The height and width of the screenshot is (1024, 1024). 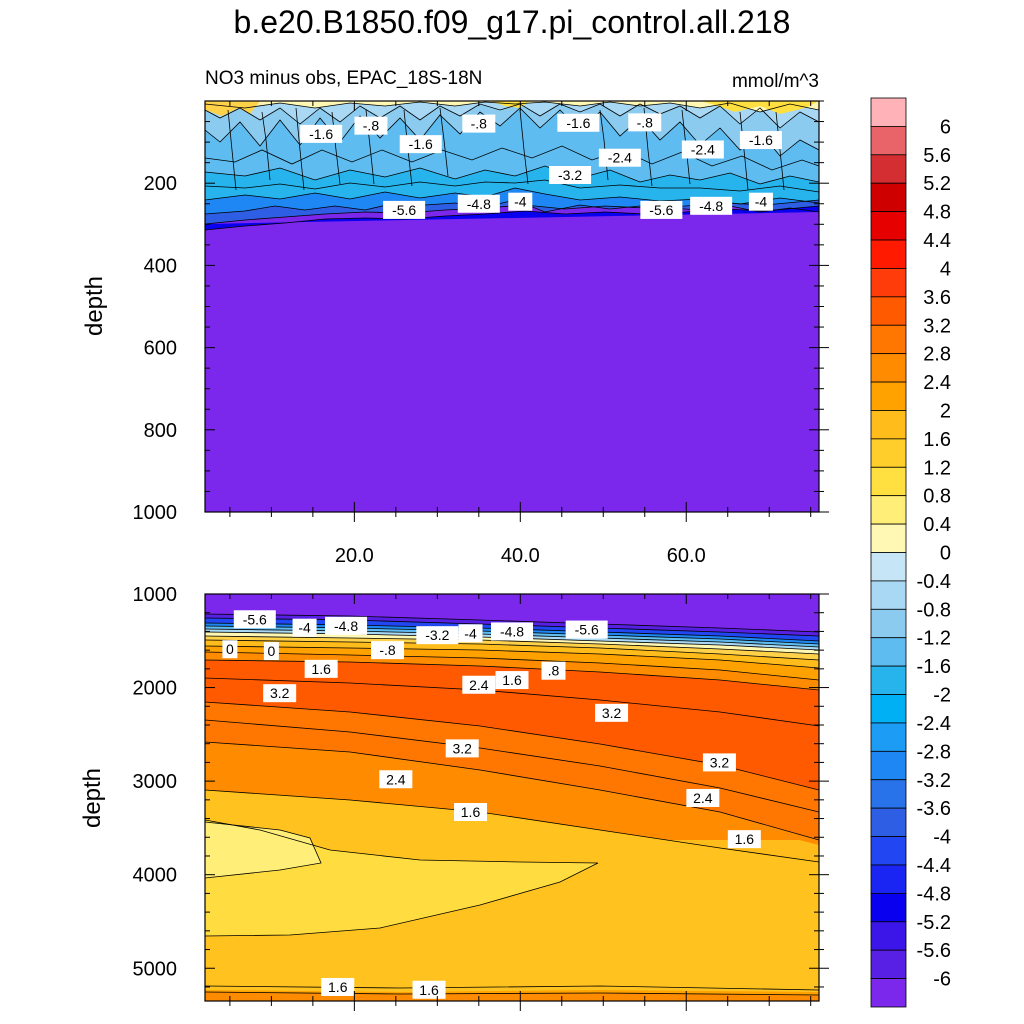 I want to click on figure-title: b.e20.B1850.f09_g17.pi_control.all.218, so click(x=512, y=22).